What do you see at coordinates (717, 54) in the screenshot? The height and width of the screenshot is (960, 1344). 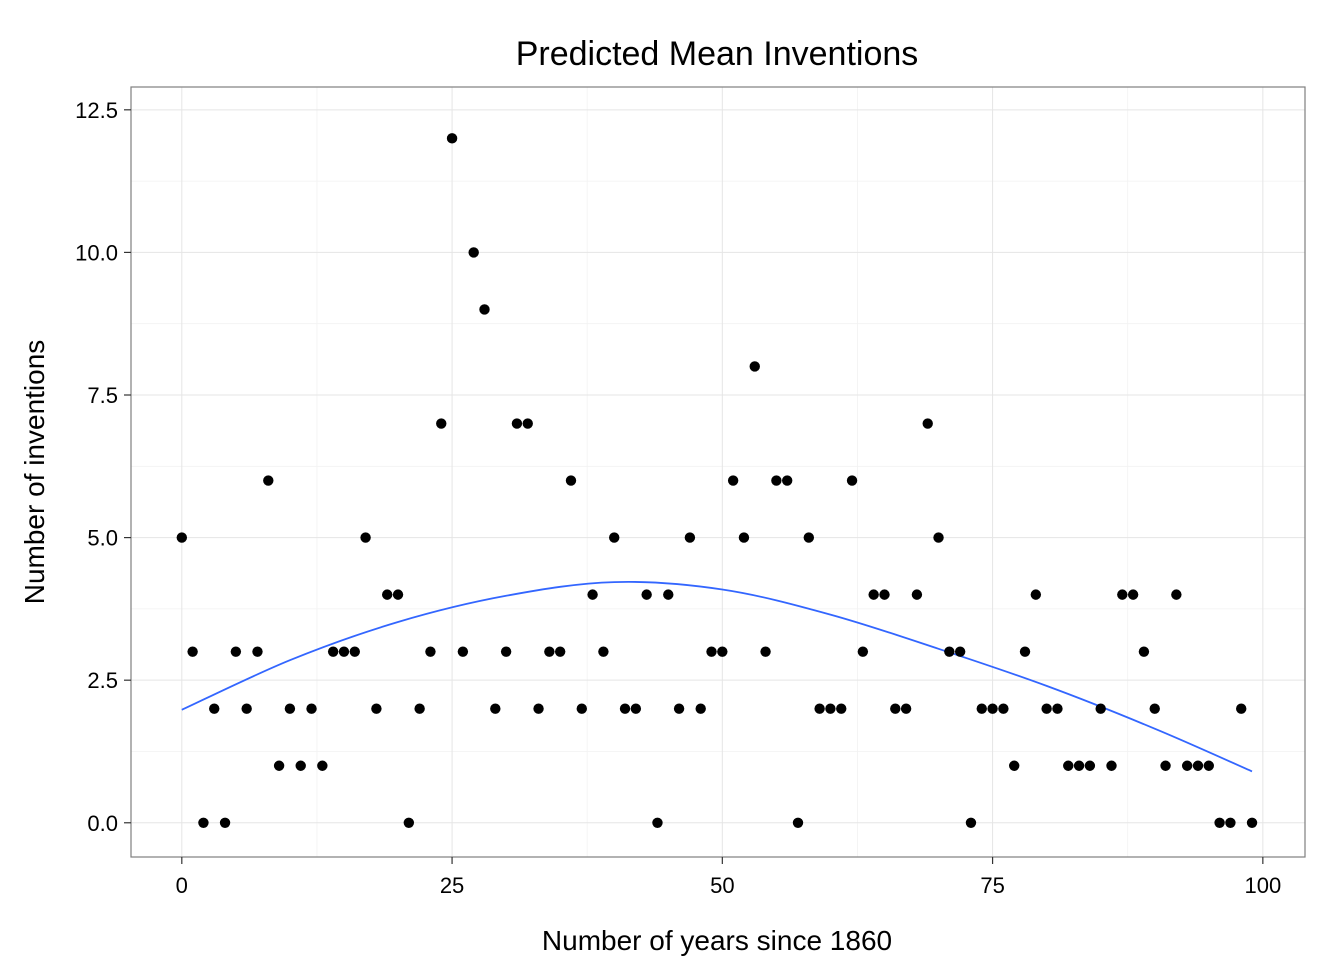 I see `chart-title: Predicted Mean Inventions` at bounding box center [717, 54].